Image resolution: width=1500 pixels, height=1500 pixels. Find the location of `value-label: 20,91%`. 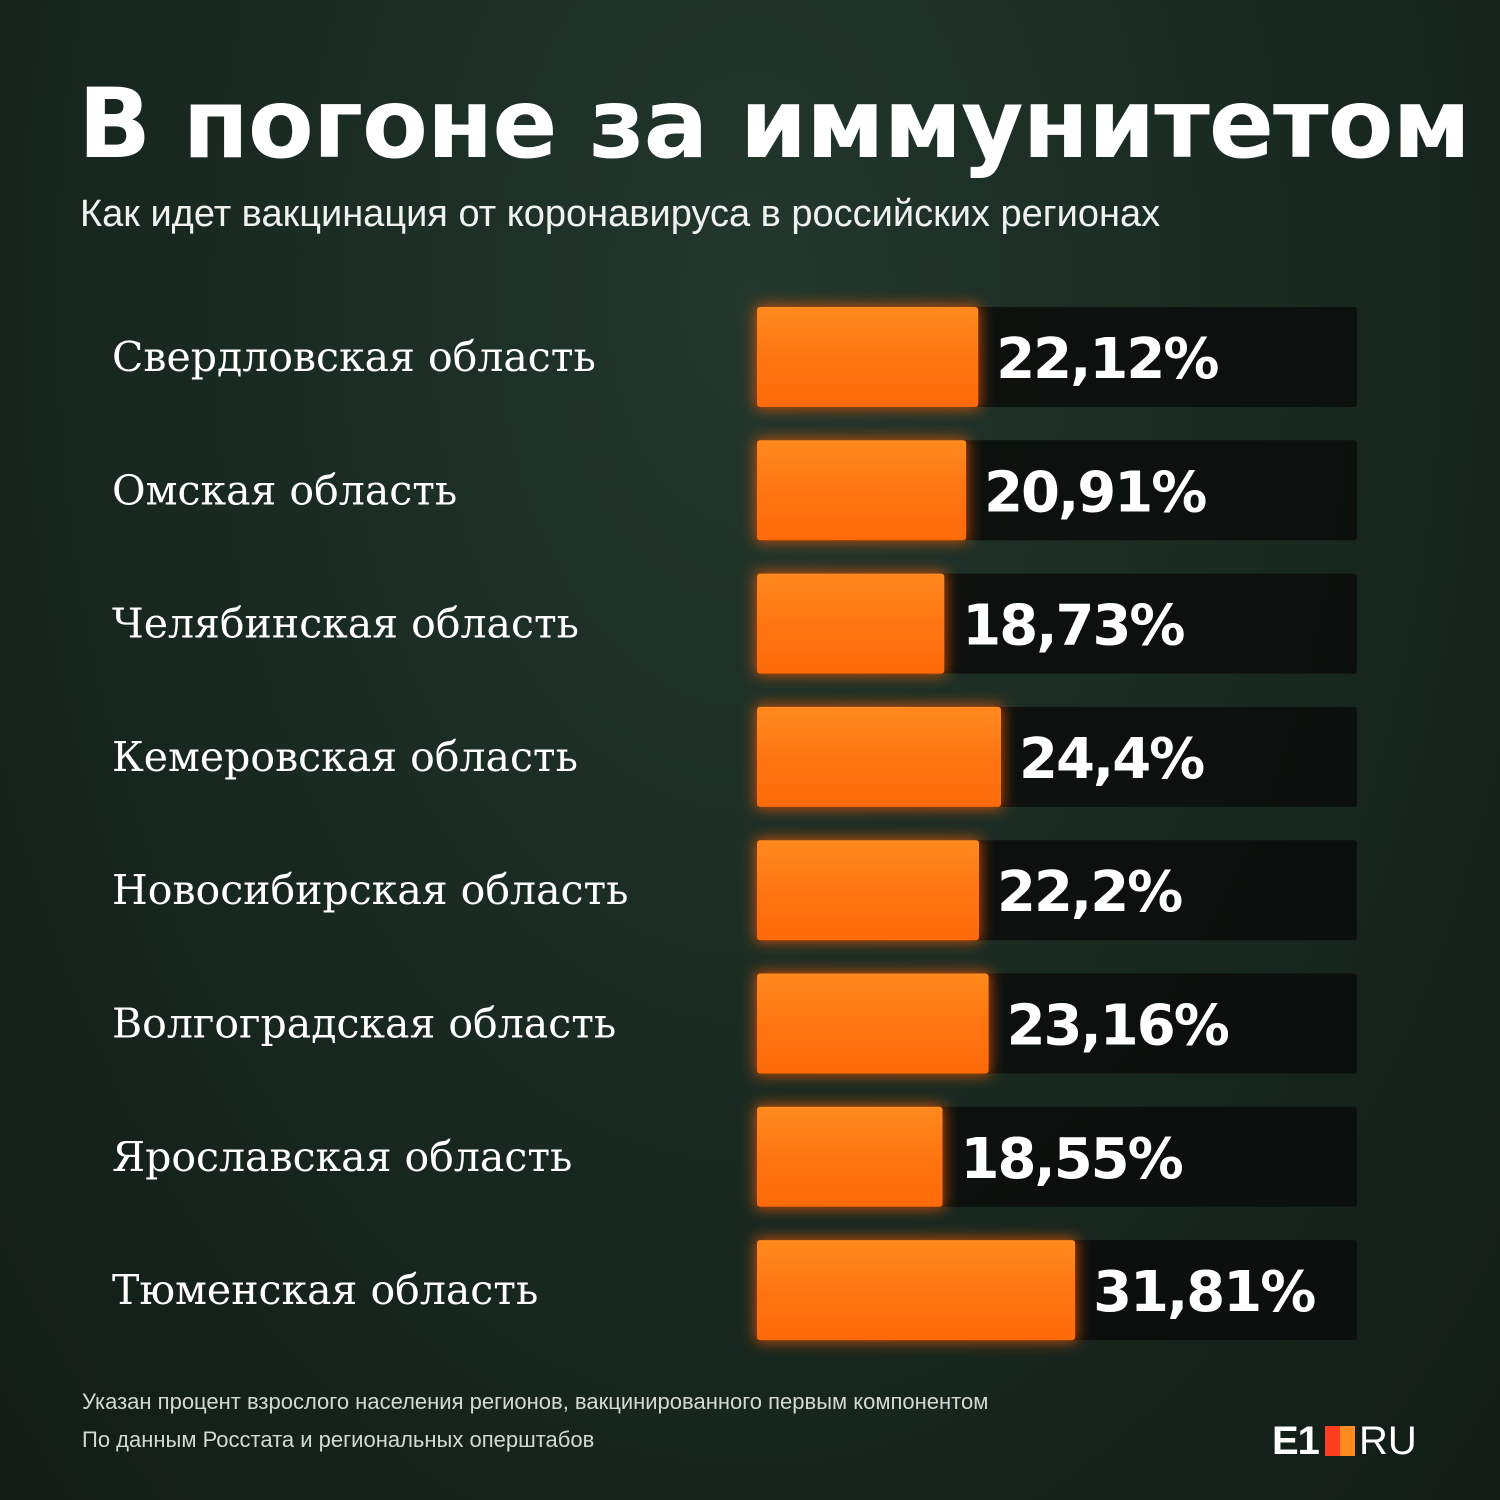

value-label: 20,91% is located at coordinates (1095, 492).